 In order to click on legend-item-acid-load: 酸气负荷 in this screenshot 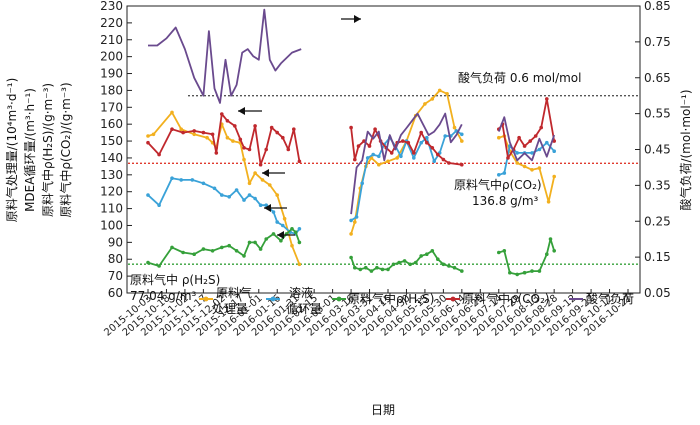, I will do `click(601, 298)`.